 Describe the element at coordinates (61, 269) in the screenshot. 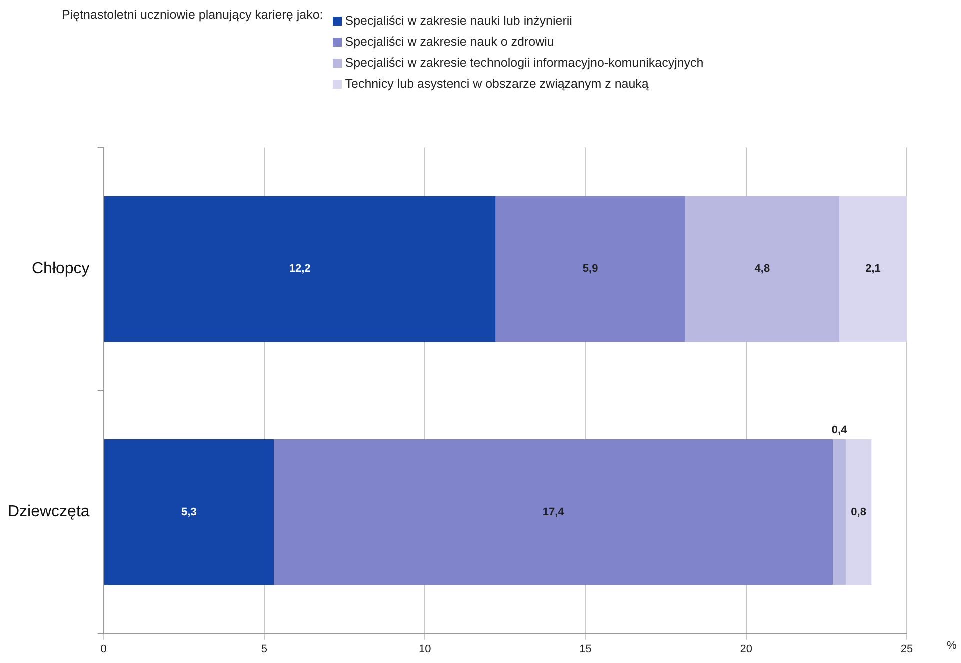

I see `y-tick-label: Chłopcy` at that location.